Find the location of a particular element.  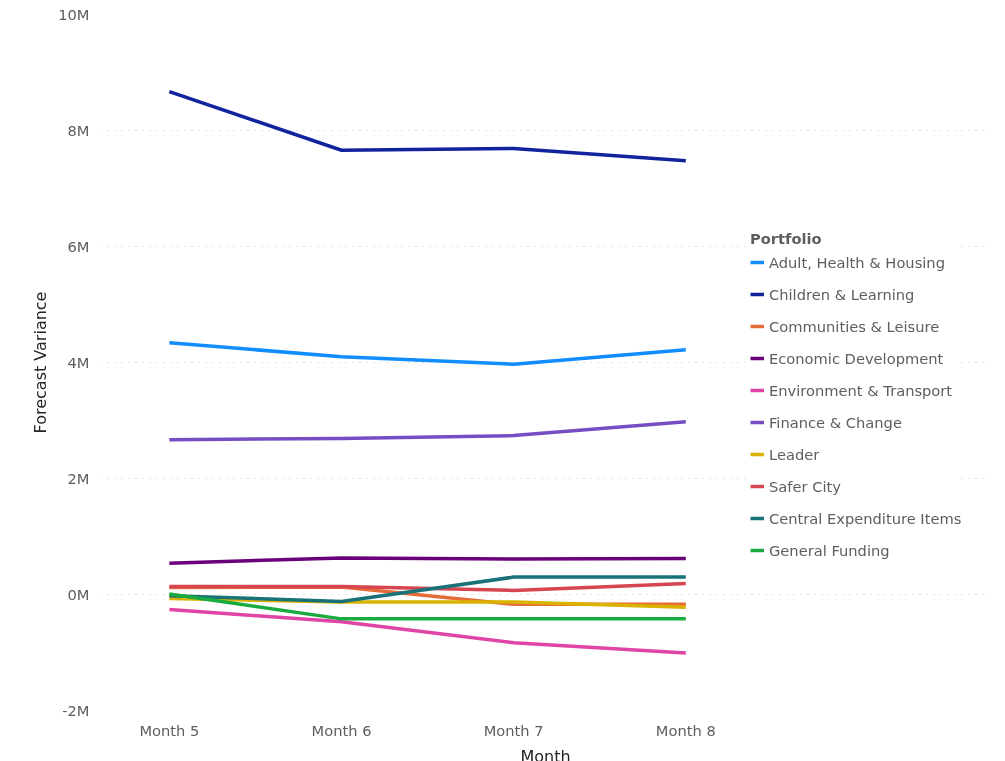

legend-label: Finance & Change is located at coordinates (835, 422).